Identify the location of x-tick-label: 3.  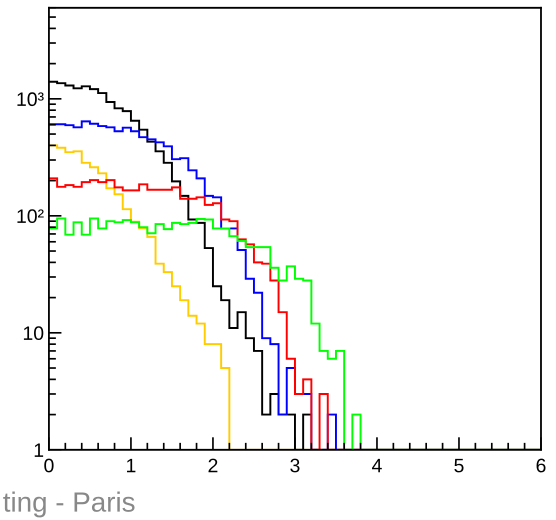
(295, 465).